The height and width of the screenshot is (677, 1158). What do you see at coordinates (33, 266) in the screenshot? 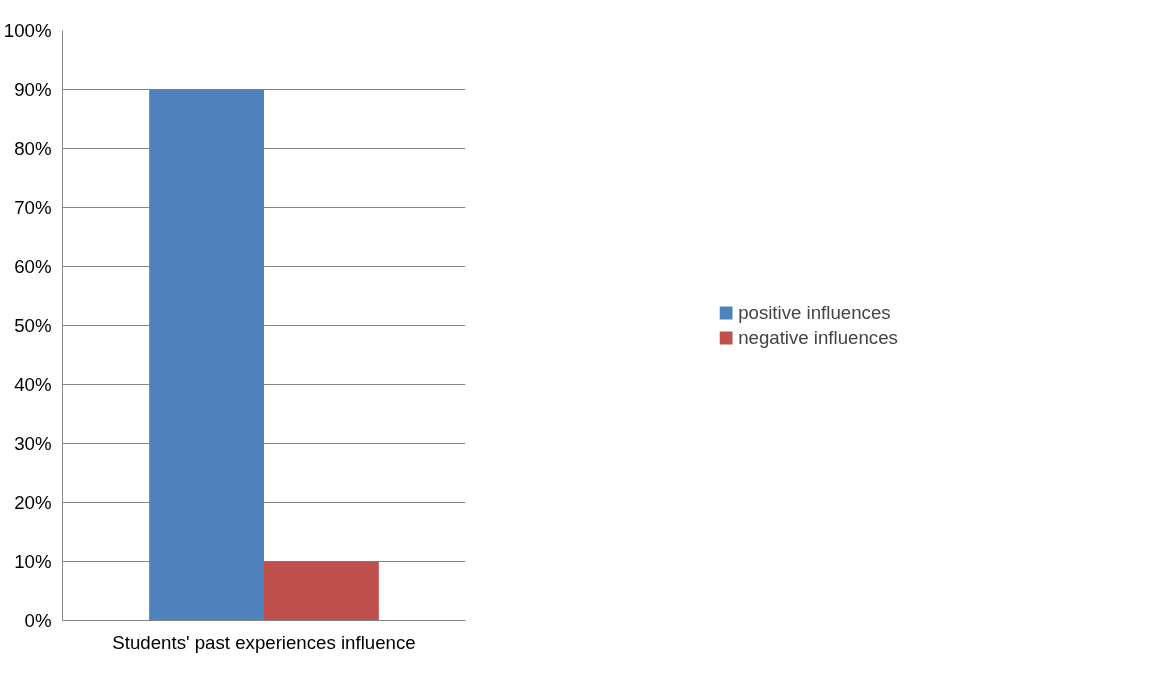
I see `y-tick-label: 60%` at bounding box center [33, 266].